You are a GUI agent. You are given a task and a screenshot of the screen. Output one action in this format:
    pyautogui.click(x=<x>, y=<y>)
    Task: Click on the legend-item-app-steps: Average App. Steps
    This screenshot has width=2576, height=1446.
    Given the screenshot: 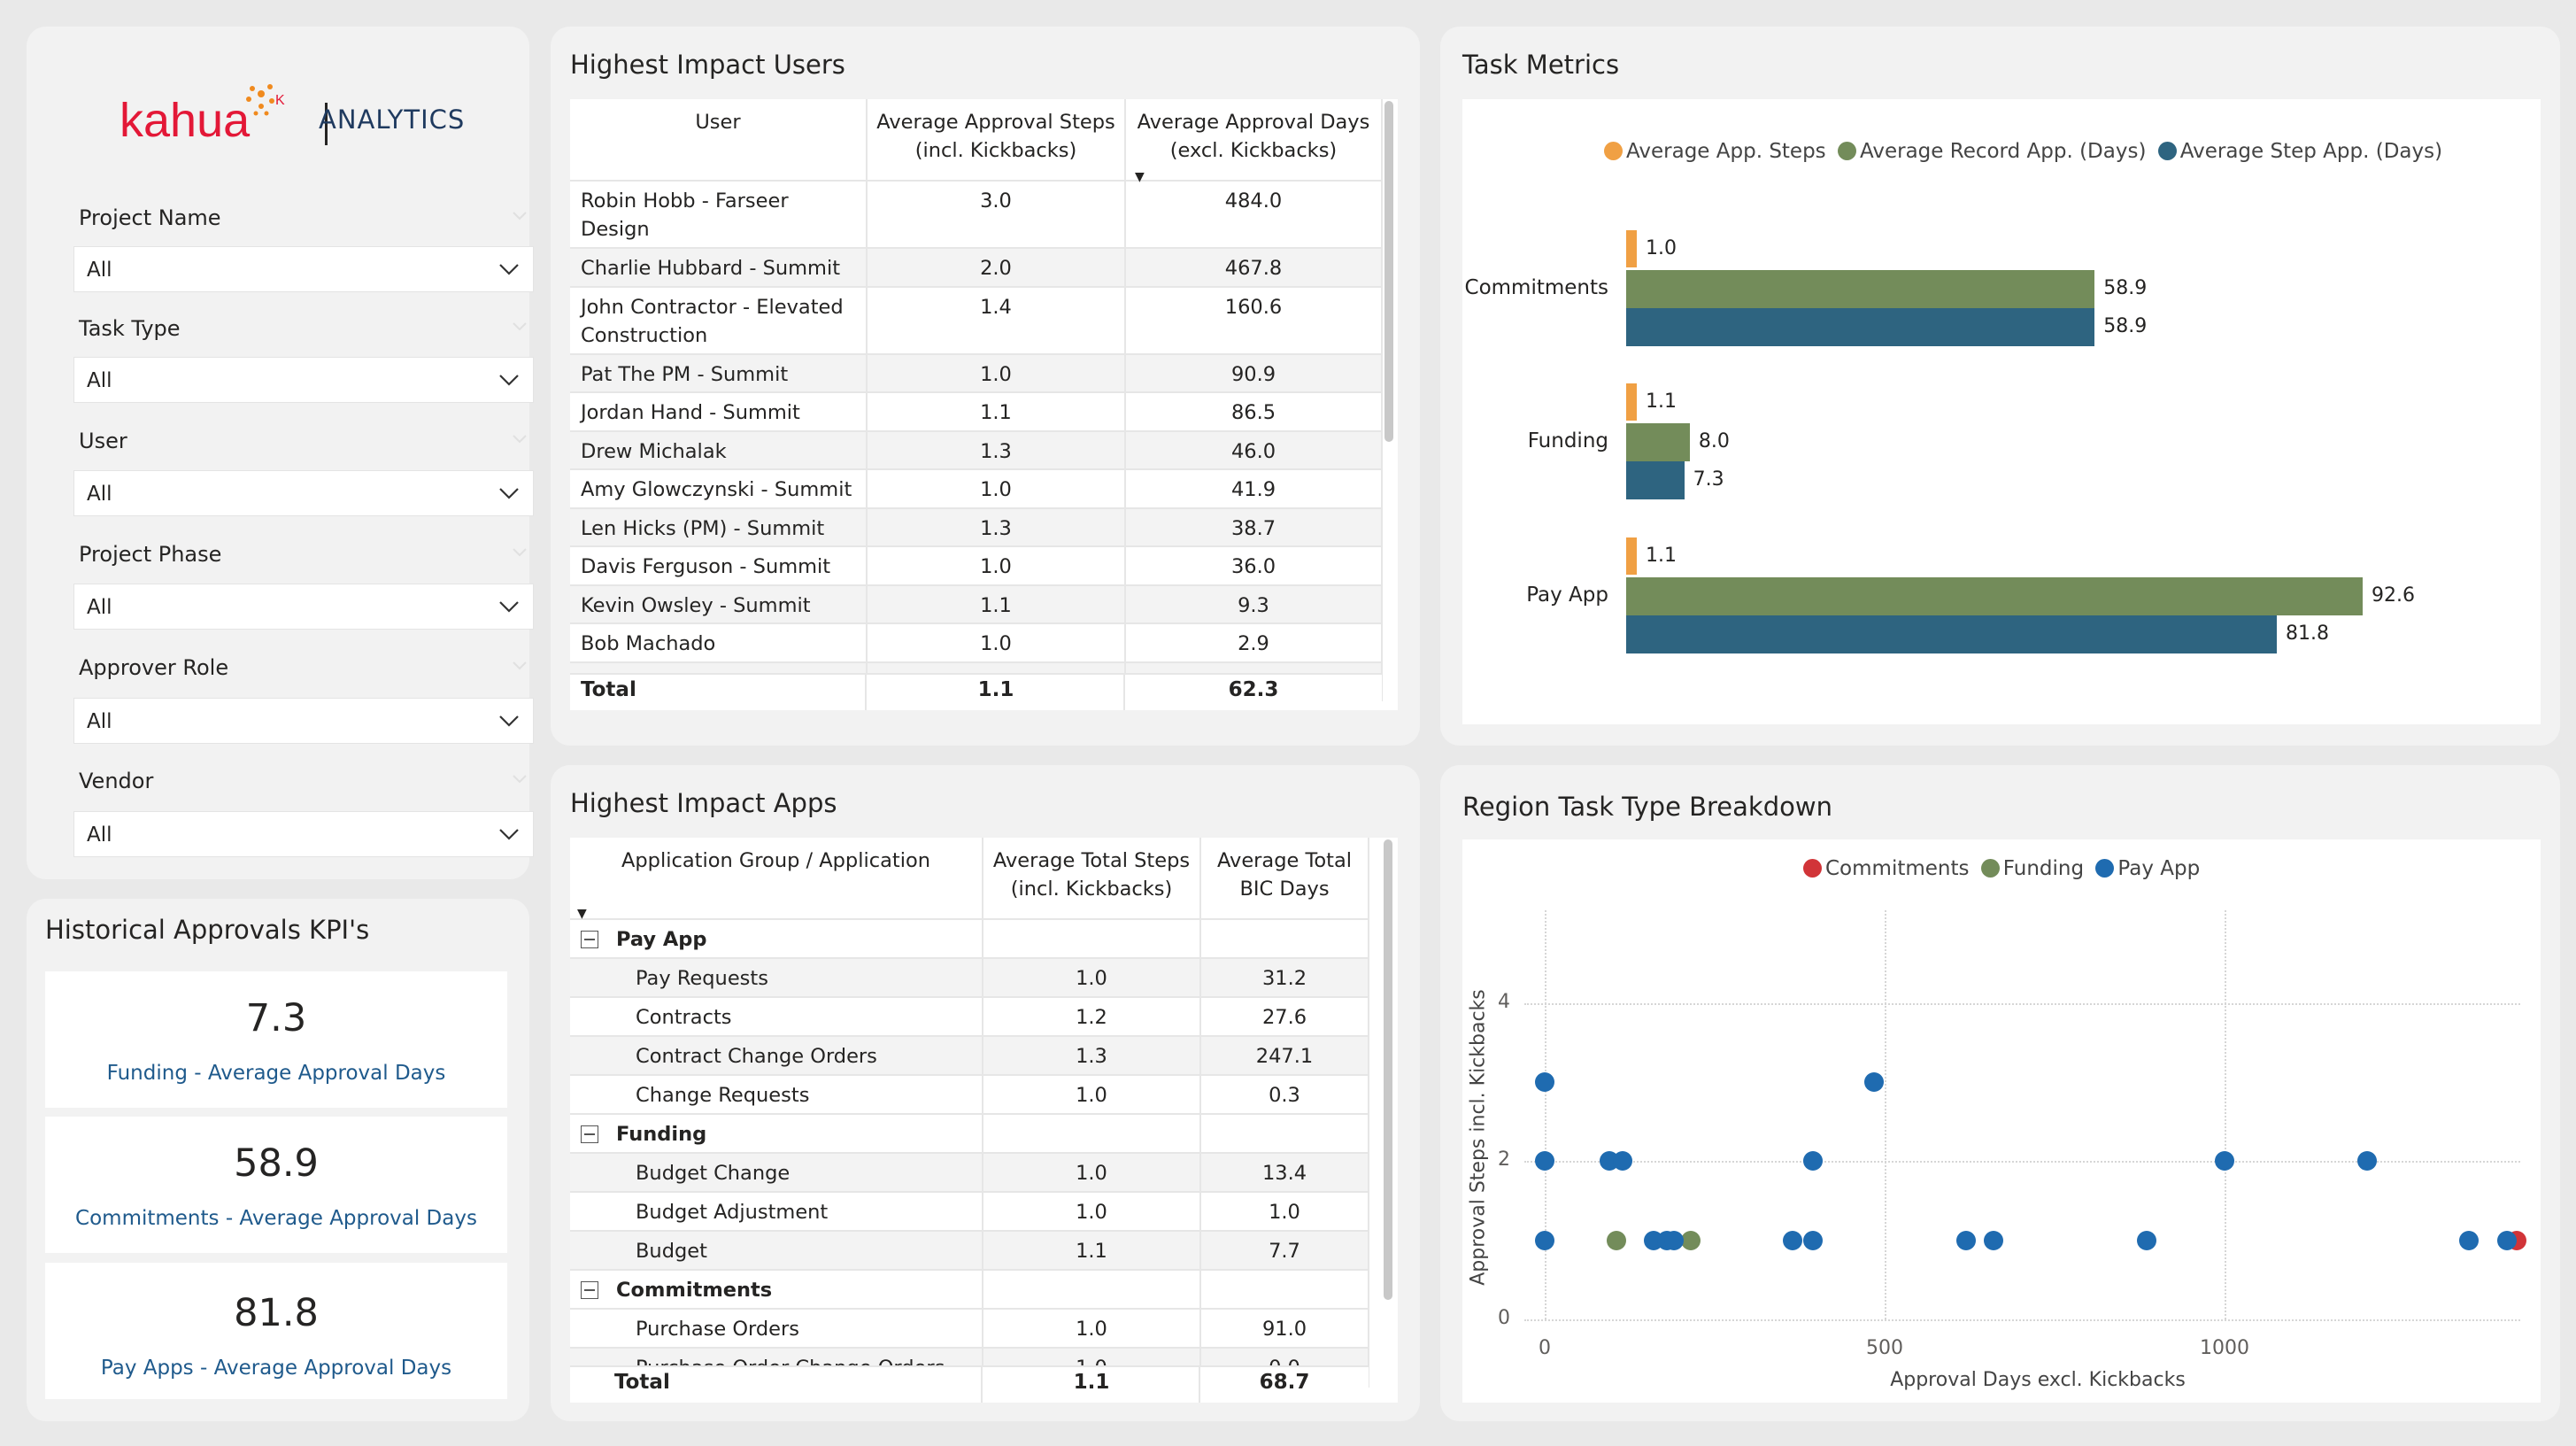 What is the action you would take?
    pyautogui.click(x=1715, y=151)
    